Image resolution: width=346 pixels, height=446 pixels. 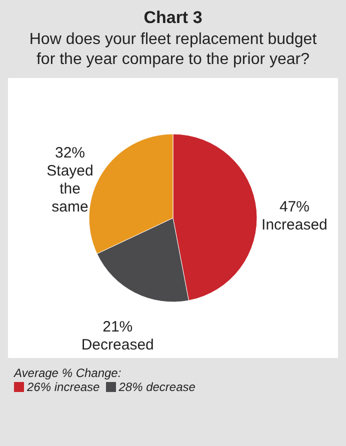 What do you see at coordinates (63, 387) in the screenshot?
I see `text: 26% increase` at bounding box center [63, 387].